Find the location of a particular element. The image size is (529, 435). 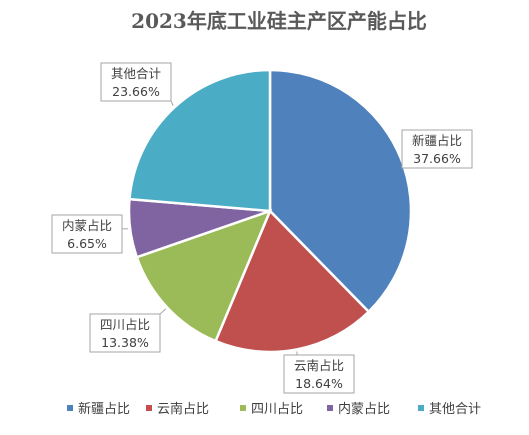

legend-label-1: 云南占比 is located at coordinates (183, 409).